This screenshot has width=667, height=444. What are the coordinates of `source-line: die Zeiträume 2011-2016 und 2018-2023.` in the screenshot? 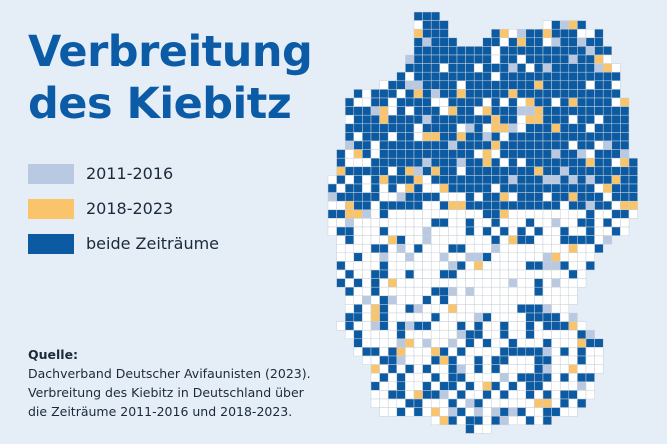 It's located at (160, 411).